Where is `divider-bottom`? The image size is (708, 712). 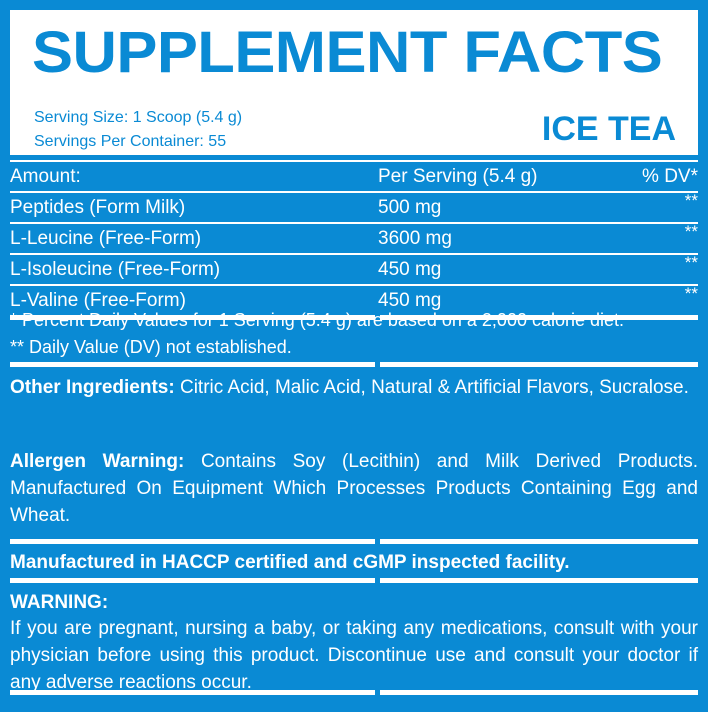 divider-bottom is located at coordinates (354, 692).